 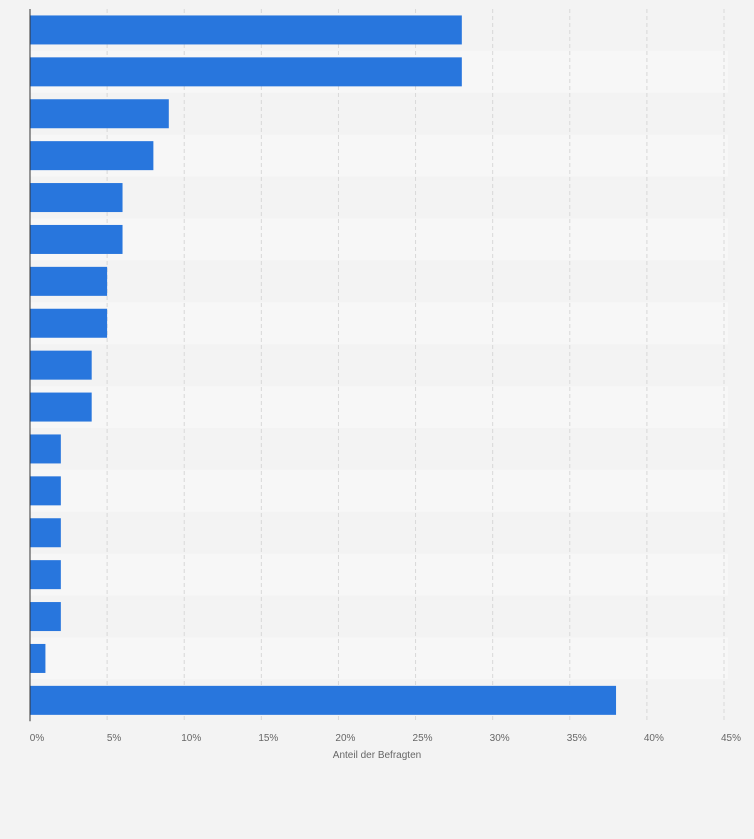 I want to click on x-axis-label: Anteil der Befragten, so click(x=377, y=755).